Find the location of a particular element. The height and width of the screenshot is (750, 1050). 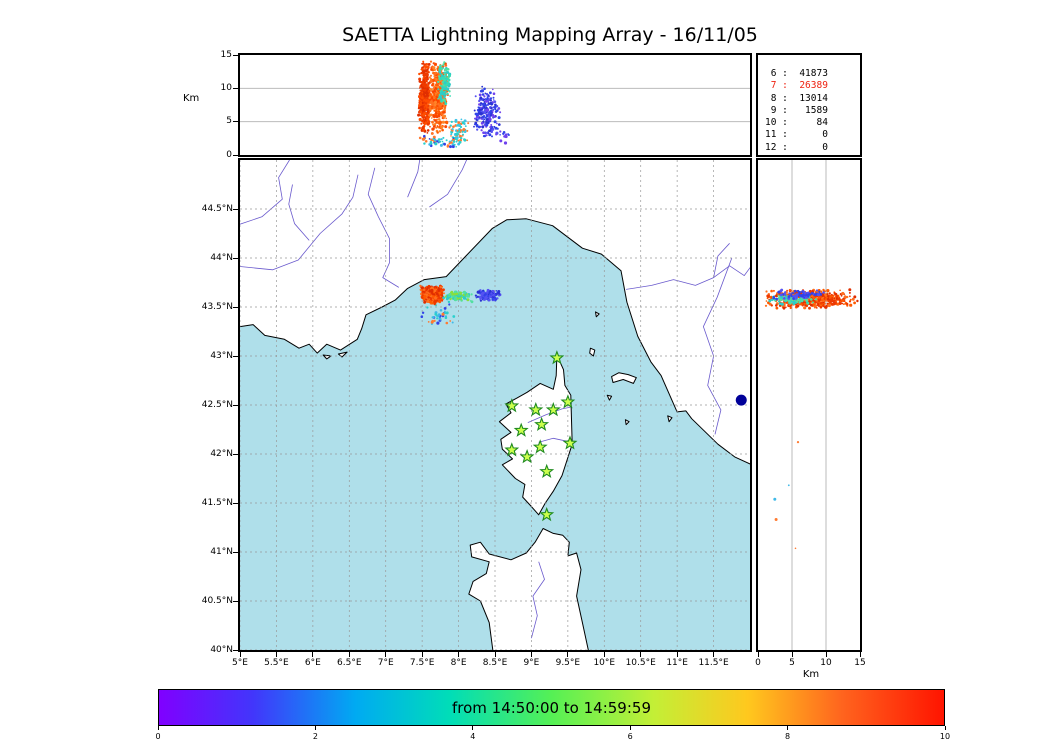

time-colorbar: from 14:50:00 to 14:59:59 is located at coordinates (551, 707).